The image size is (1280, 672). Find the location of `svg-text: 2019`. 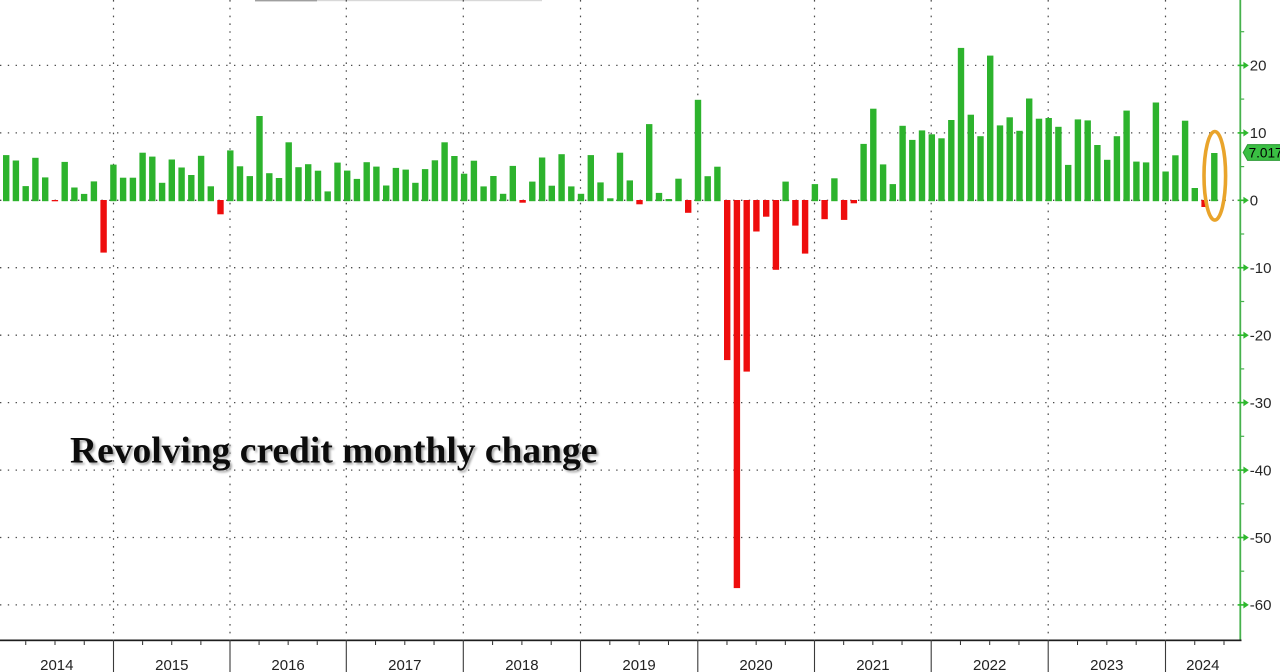

svg-text: 2019 is located at coordinates (638, 664).